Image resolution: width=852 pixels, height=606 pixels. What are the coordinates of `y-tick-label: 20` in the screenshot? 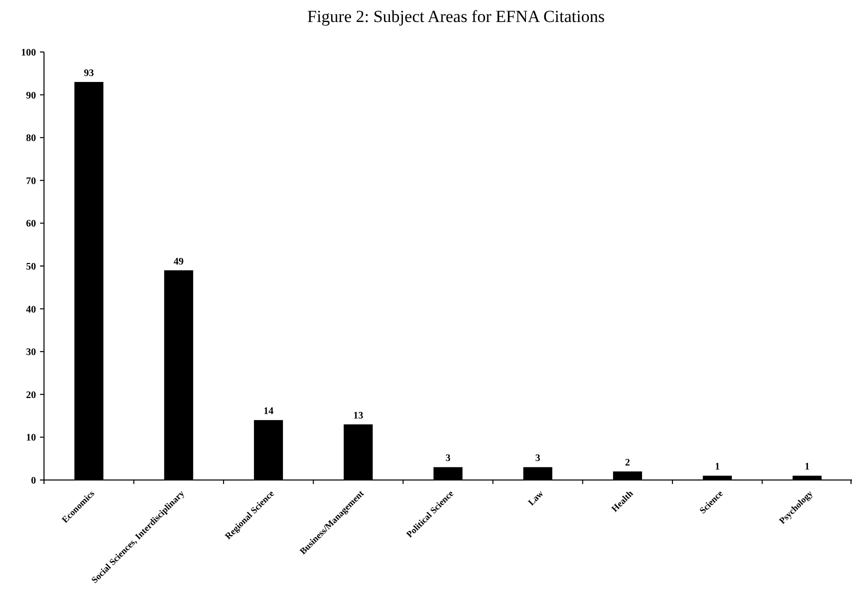 It's located at (31, 395).